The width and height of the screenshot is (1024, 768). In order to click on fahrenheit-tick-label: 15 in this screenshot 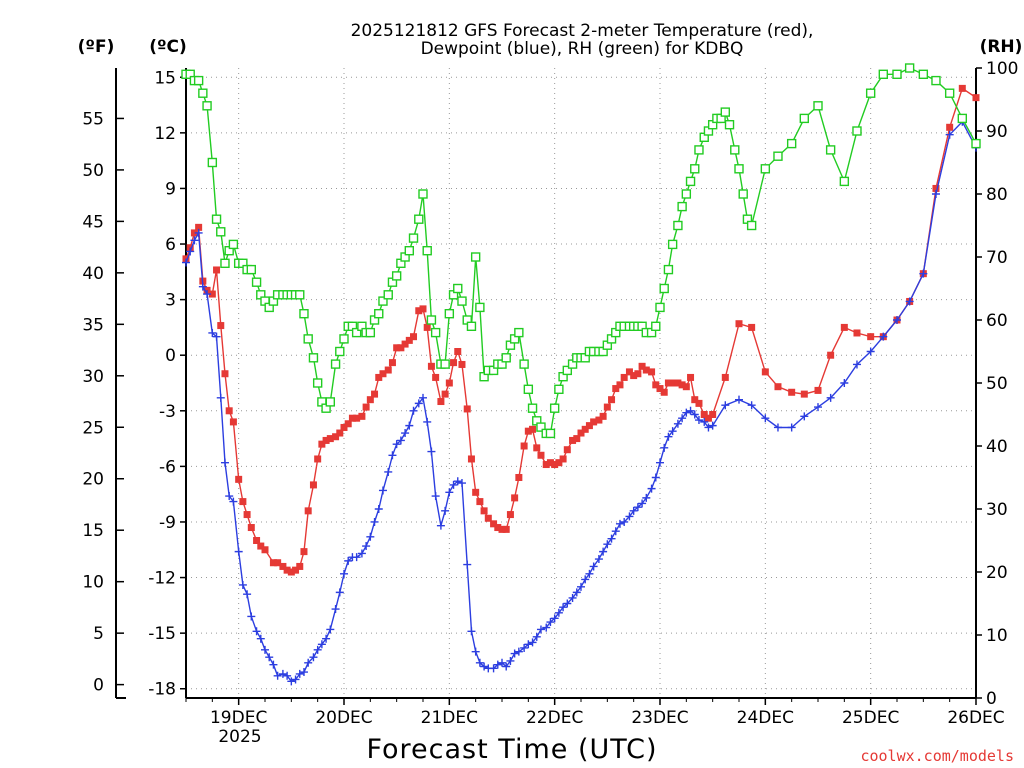, I will do `click(93, 531)`.